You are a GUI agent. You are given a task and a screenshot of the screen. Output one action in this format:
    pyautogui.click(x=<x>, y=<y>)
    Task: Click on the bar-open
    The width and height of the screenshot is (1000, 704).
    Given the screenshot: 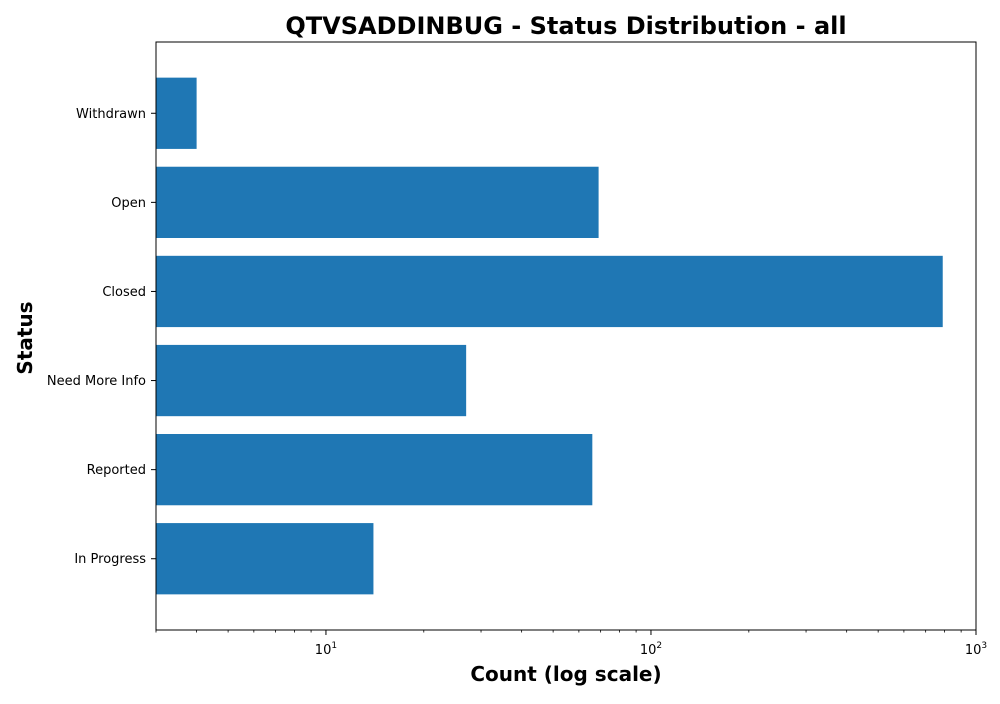 What is the action you would take?
    pyautogui.click(x=377, y=202)
    